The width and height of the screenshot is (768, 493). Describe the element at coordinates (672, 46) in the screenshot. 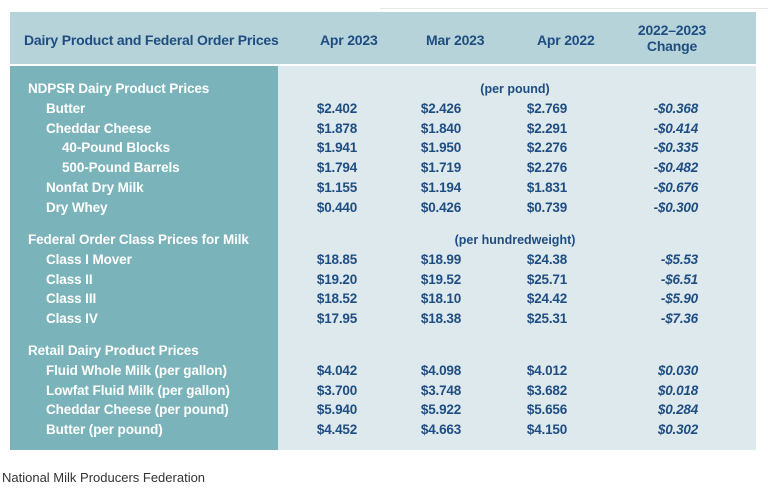

I see `column-header-change-label: Change` at that location.